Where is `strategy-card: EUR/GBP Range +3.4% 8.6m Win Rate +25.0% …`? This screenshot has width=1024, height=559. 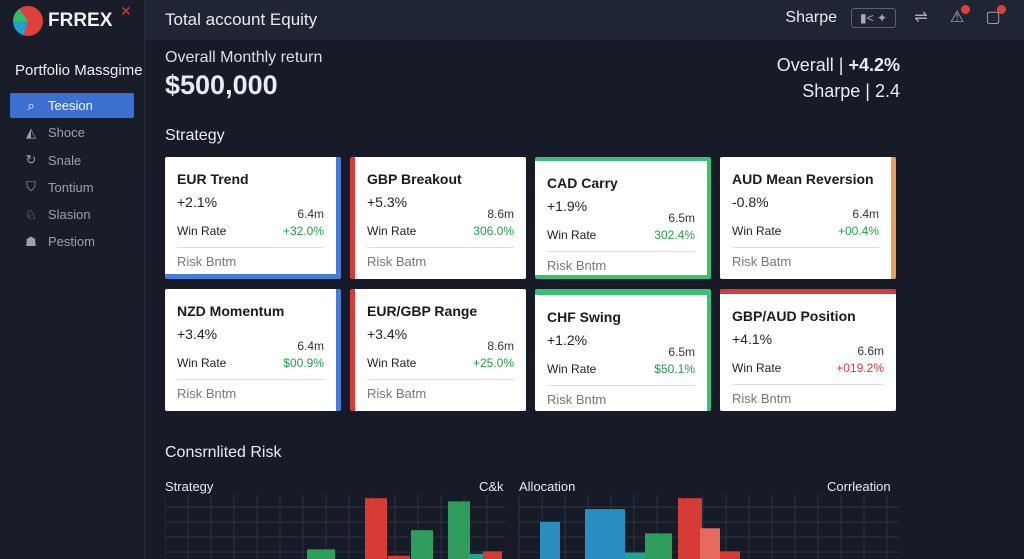 strategy-card: EUR/GBP Range +3.4% 8.6m Win Rate +25.0% … is located at coordinates (438, 350).